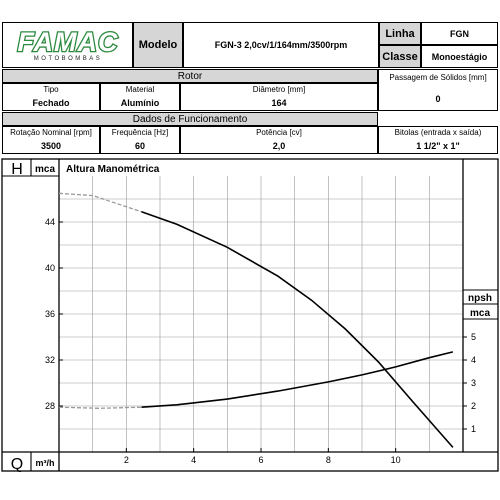 The height and width of the screenshot is (500, 500). I want to click on npsh-label: npsh, so click(480, 298).